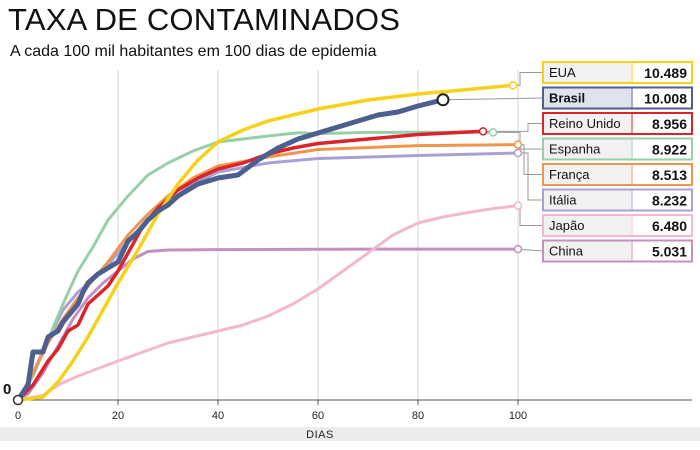  What do you see at coordinates (587, 225) in the screenshot?
I see `legend-name-bg-japao` at bounding box center [587, 225].